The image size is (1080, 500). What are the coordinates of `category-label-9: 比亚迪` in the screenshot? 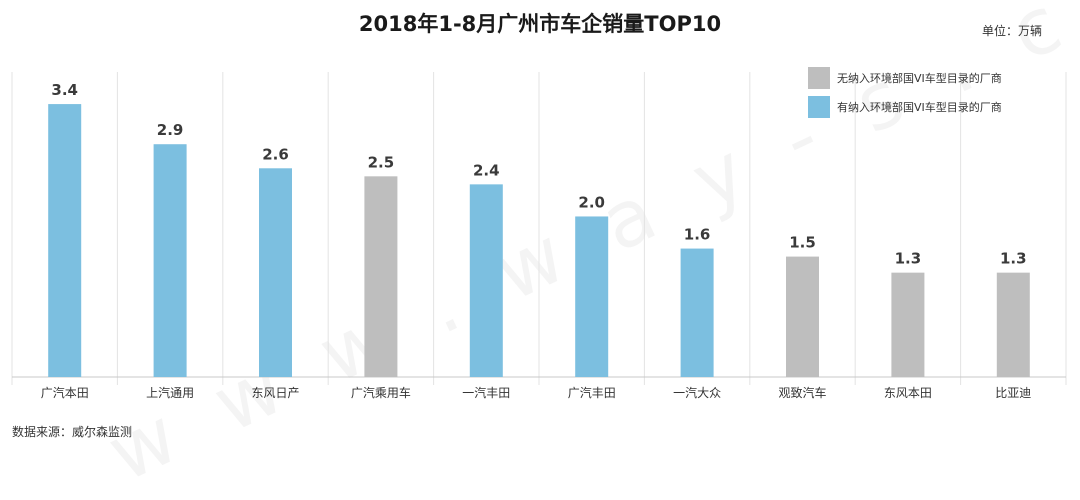 It's located at (1013, 393).